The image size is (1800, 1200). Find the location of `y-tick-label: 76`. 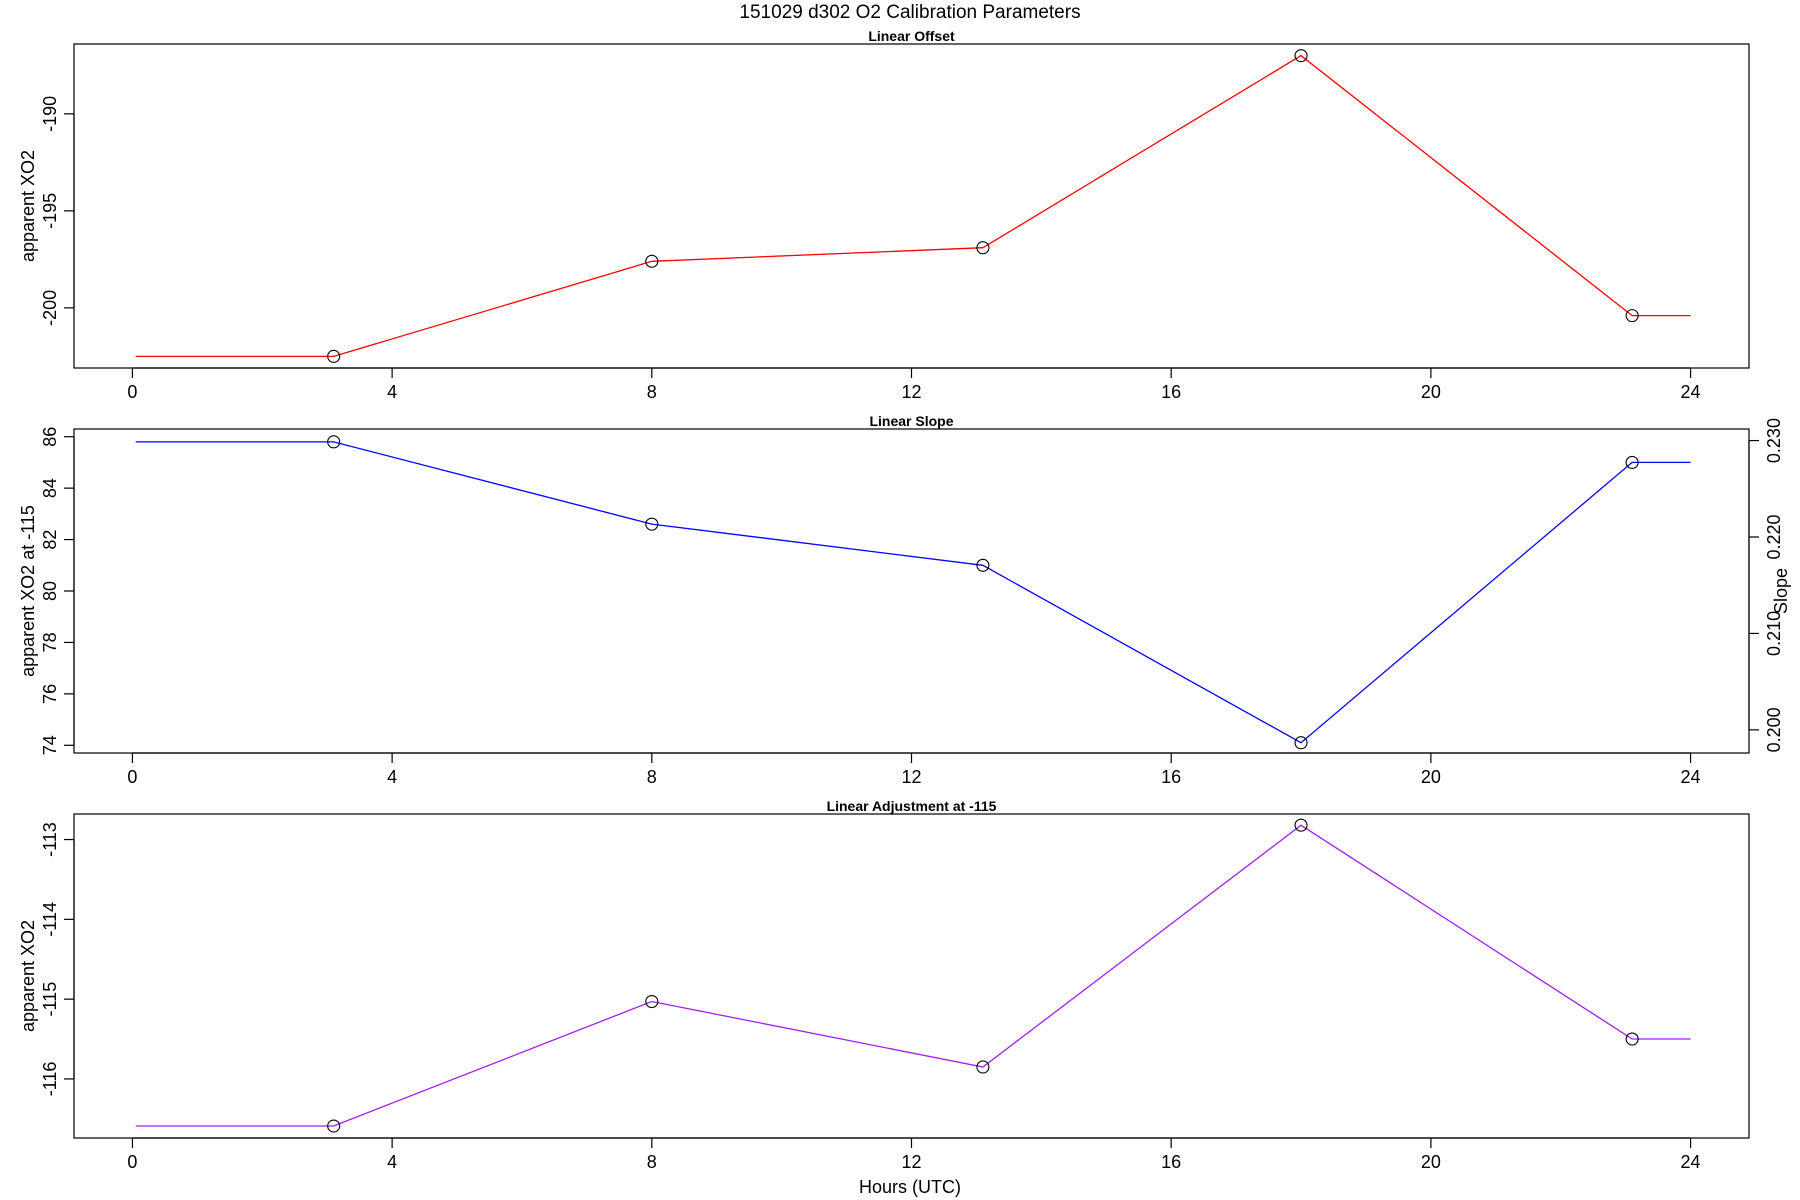

y-tick-label: 76 is located at coordinates (50, 694).